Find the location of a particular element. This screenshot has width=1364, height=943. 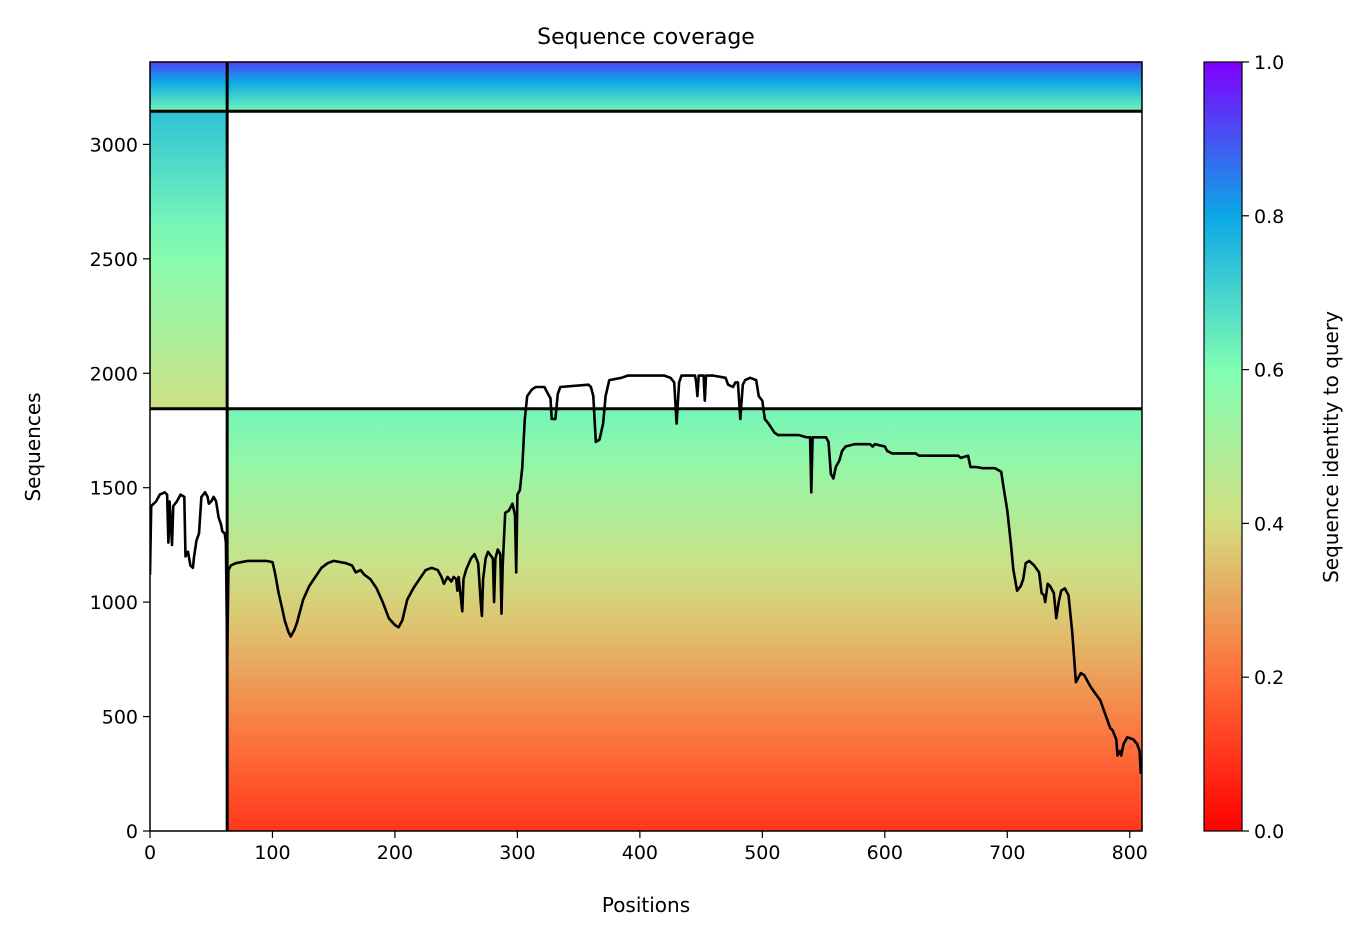

x-tick-label: 700 is located at coordinates (1007, 853).